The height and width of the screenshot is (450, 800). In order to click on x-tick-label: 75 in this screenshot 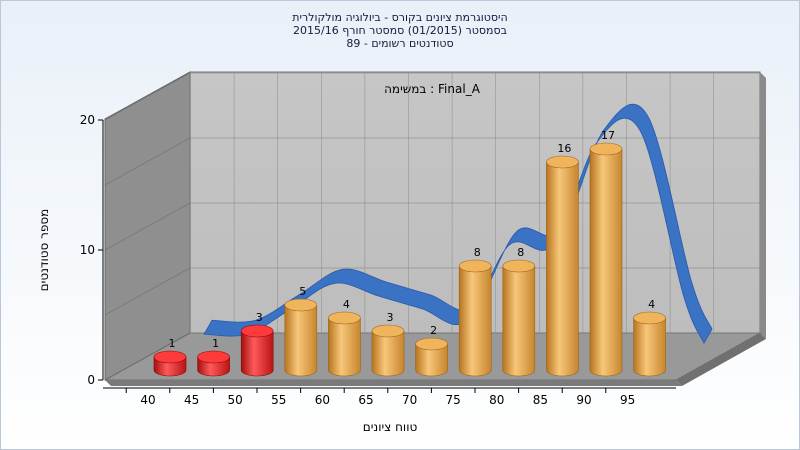, I will do `click(453, 400)`.